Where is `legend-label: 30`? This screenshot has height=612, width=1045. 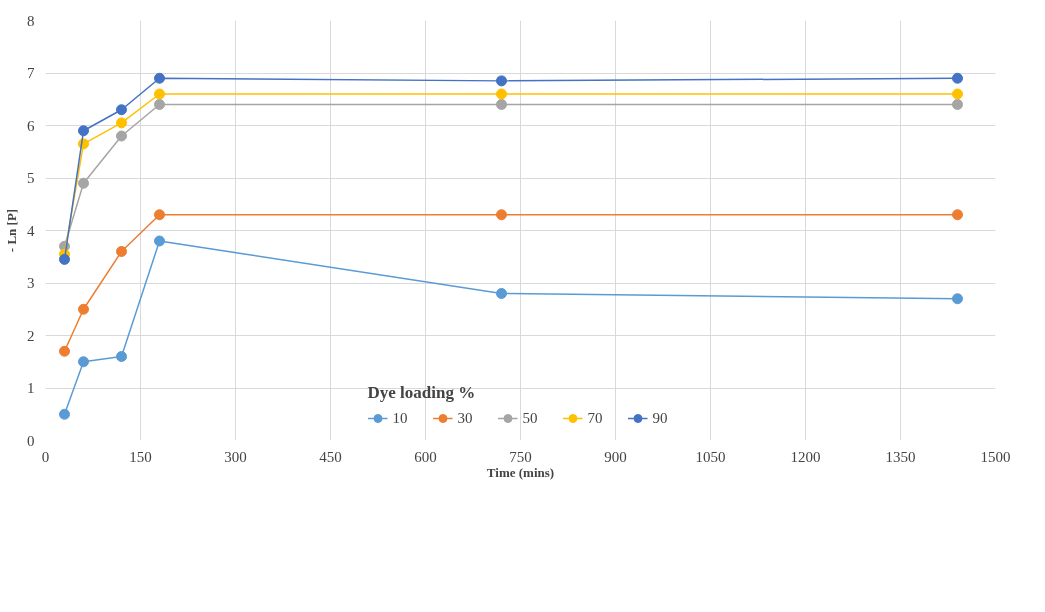 legend-label: 30 is located at coordinates (465, 418).